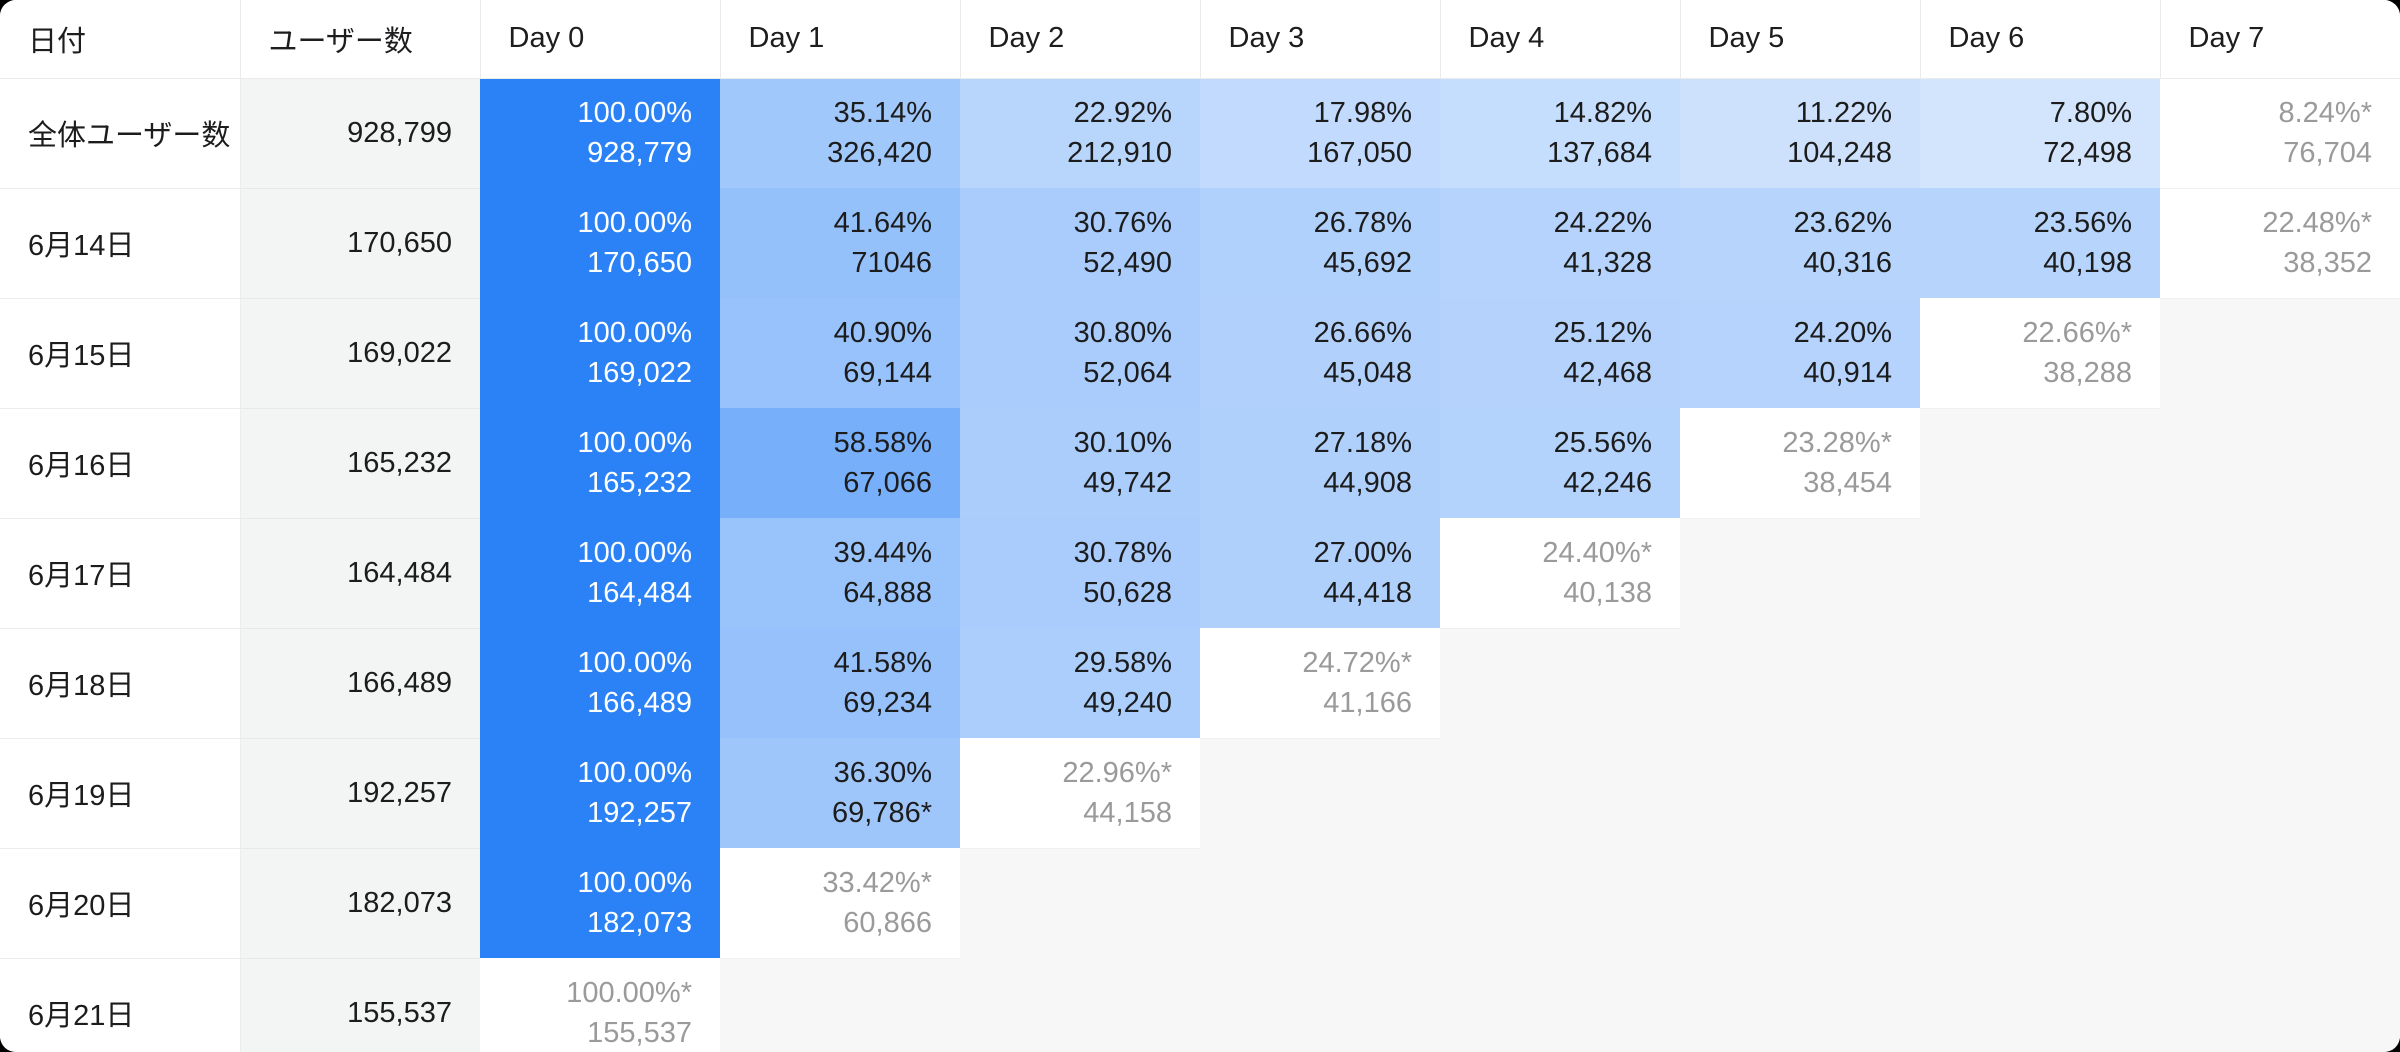 This screenshot has height=1052, width=2400. Describe the element at coordinates (1367, 593) in the screenshot. I see `retention-count: 44,418` at that location.